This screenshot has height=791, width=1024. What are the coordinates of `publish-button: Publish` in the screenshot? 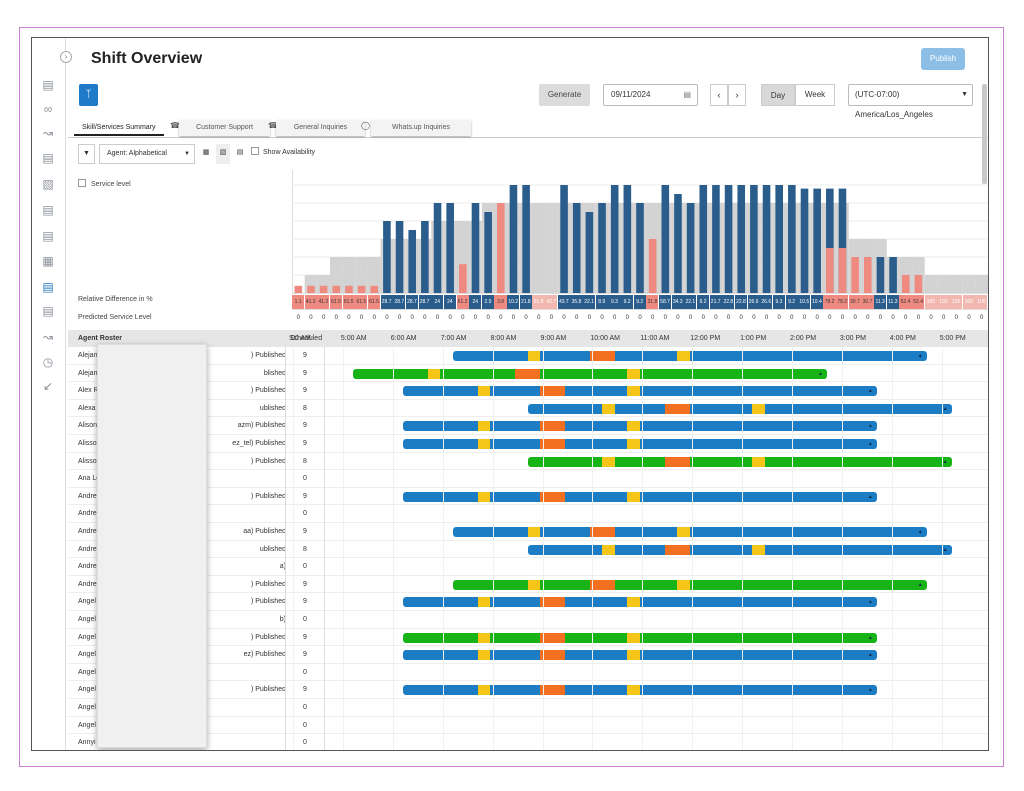 It's located at (943, 59).